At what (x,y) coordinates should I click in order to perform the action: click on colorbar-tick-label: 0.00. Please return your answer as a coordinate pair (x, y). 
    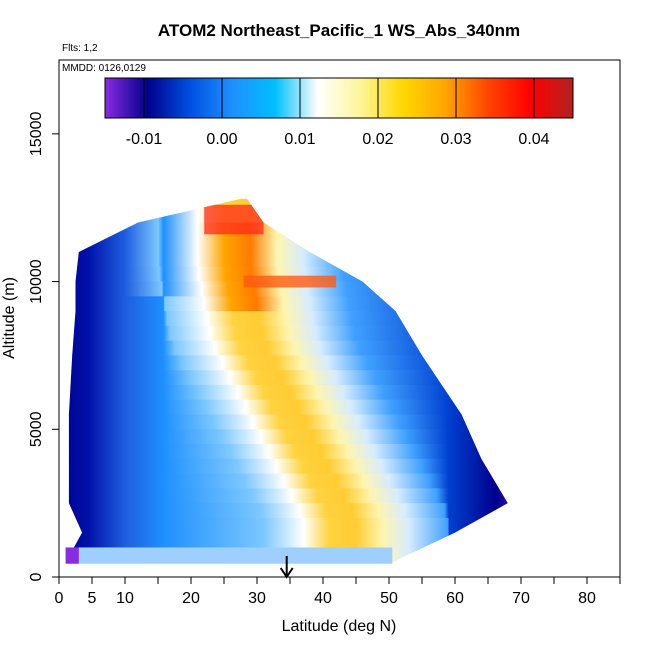
    Looking at the image, I should click on (221, 139).